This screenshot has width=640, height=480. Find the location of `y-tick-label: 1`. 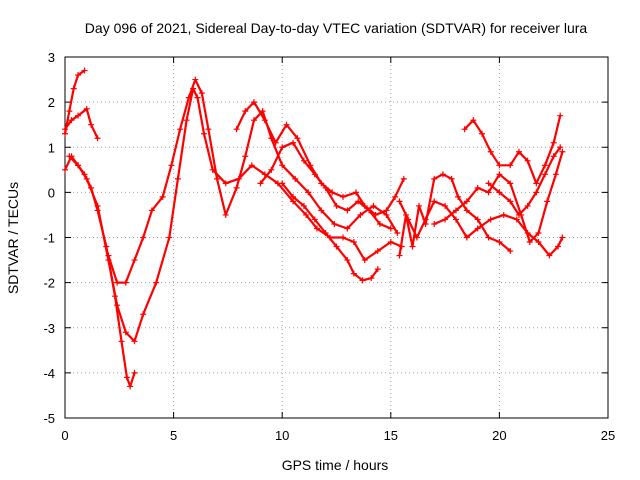

y-tick-label: 1 is located at coordinates (51, 147).